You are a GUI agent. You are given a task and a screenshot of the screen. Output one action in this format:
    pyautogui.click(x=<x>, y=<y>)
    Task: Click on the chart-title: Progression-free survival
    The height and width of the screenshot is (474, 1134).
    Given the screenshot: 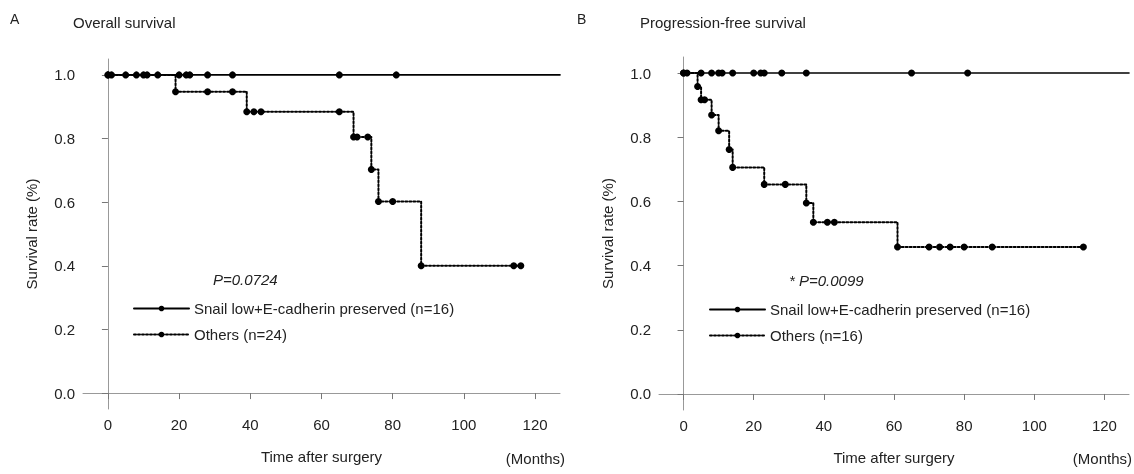 What is the action you would take?
    pyautogui.click(x=723, y=22)
    